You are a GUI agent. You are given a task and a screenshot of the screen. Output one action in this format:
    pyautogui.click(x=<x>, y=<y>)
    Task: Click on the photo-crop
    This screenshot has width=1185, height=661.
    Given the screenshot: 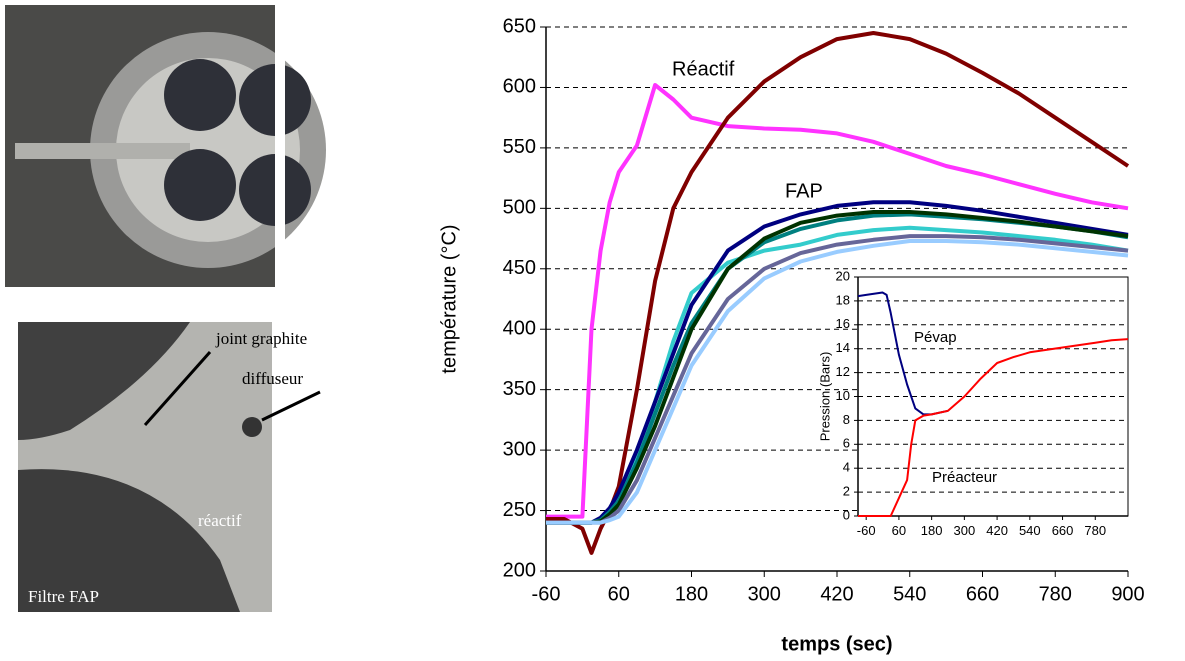 What is the action you would take?
    pyautogui.click(x=280, y=146)
    